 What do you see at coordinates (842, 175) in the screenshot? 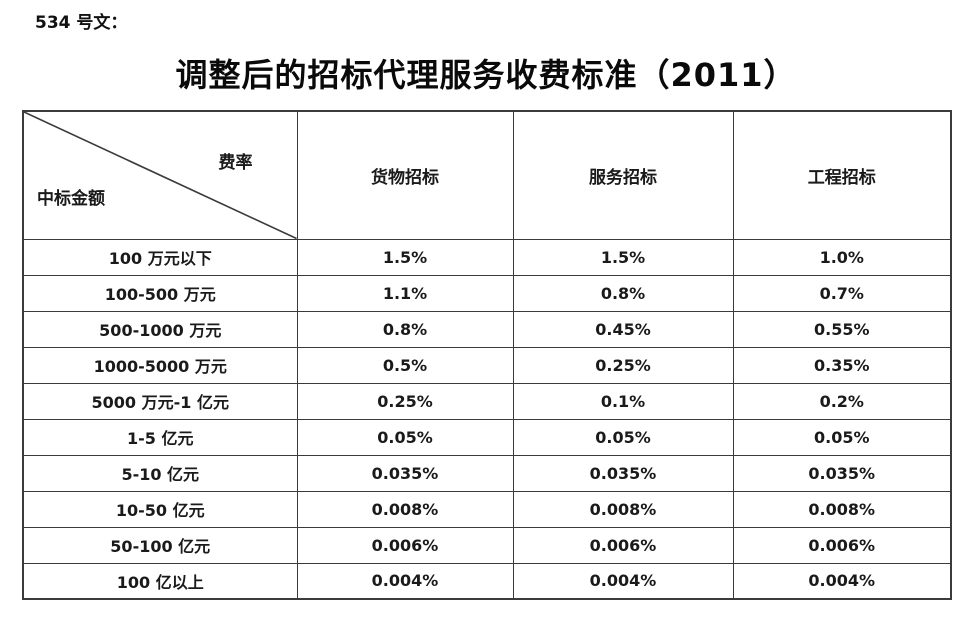
I see `column-header-engineering: 工程招标` at bounding box center [842, 175].